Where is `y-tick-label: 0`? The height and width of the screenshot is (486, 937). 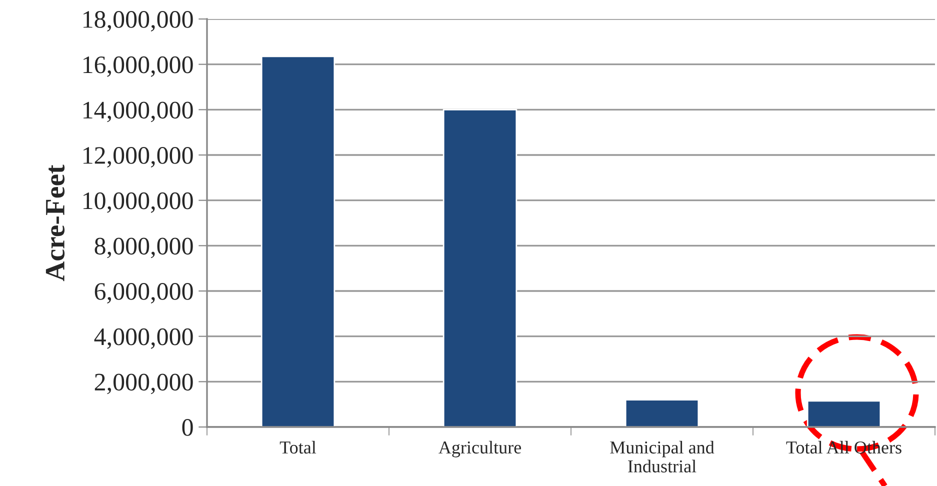 y-tick-label: 0 is located at coordinates (187, 427).